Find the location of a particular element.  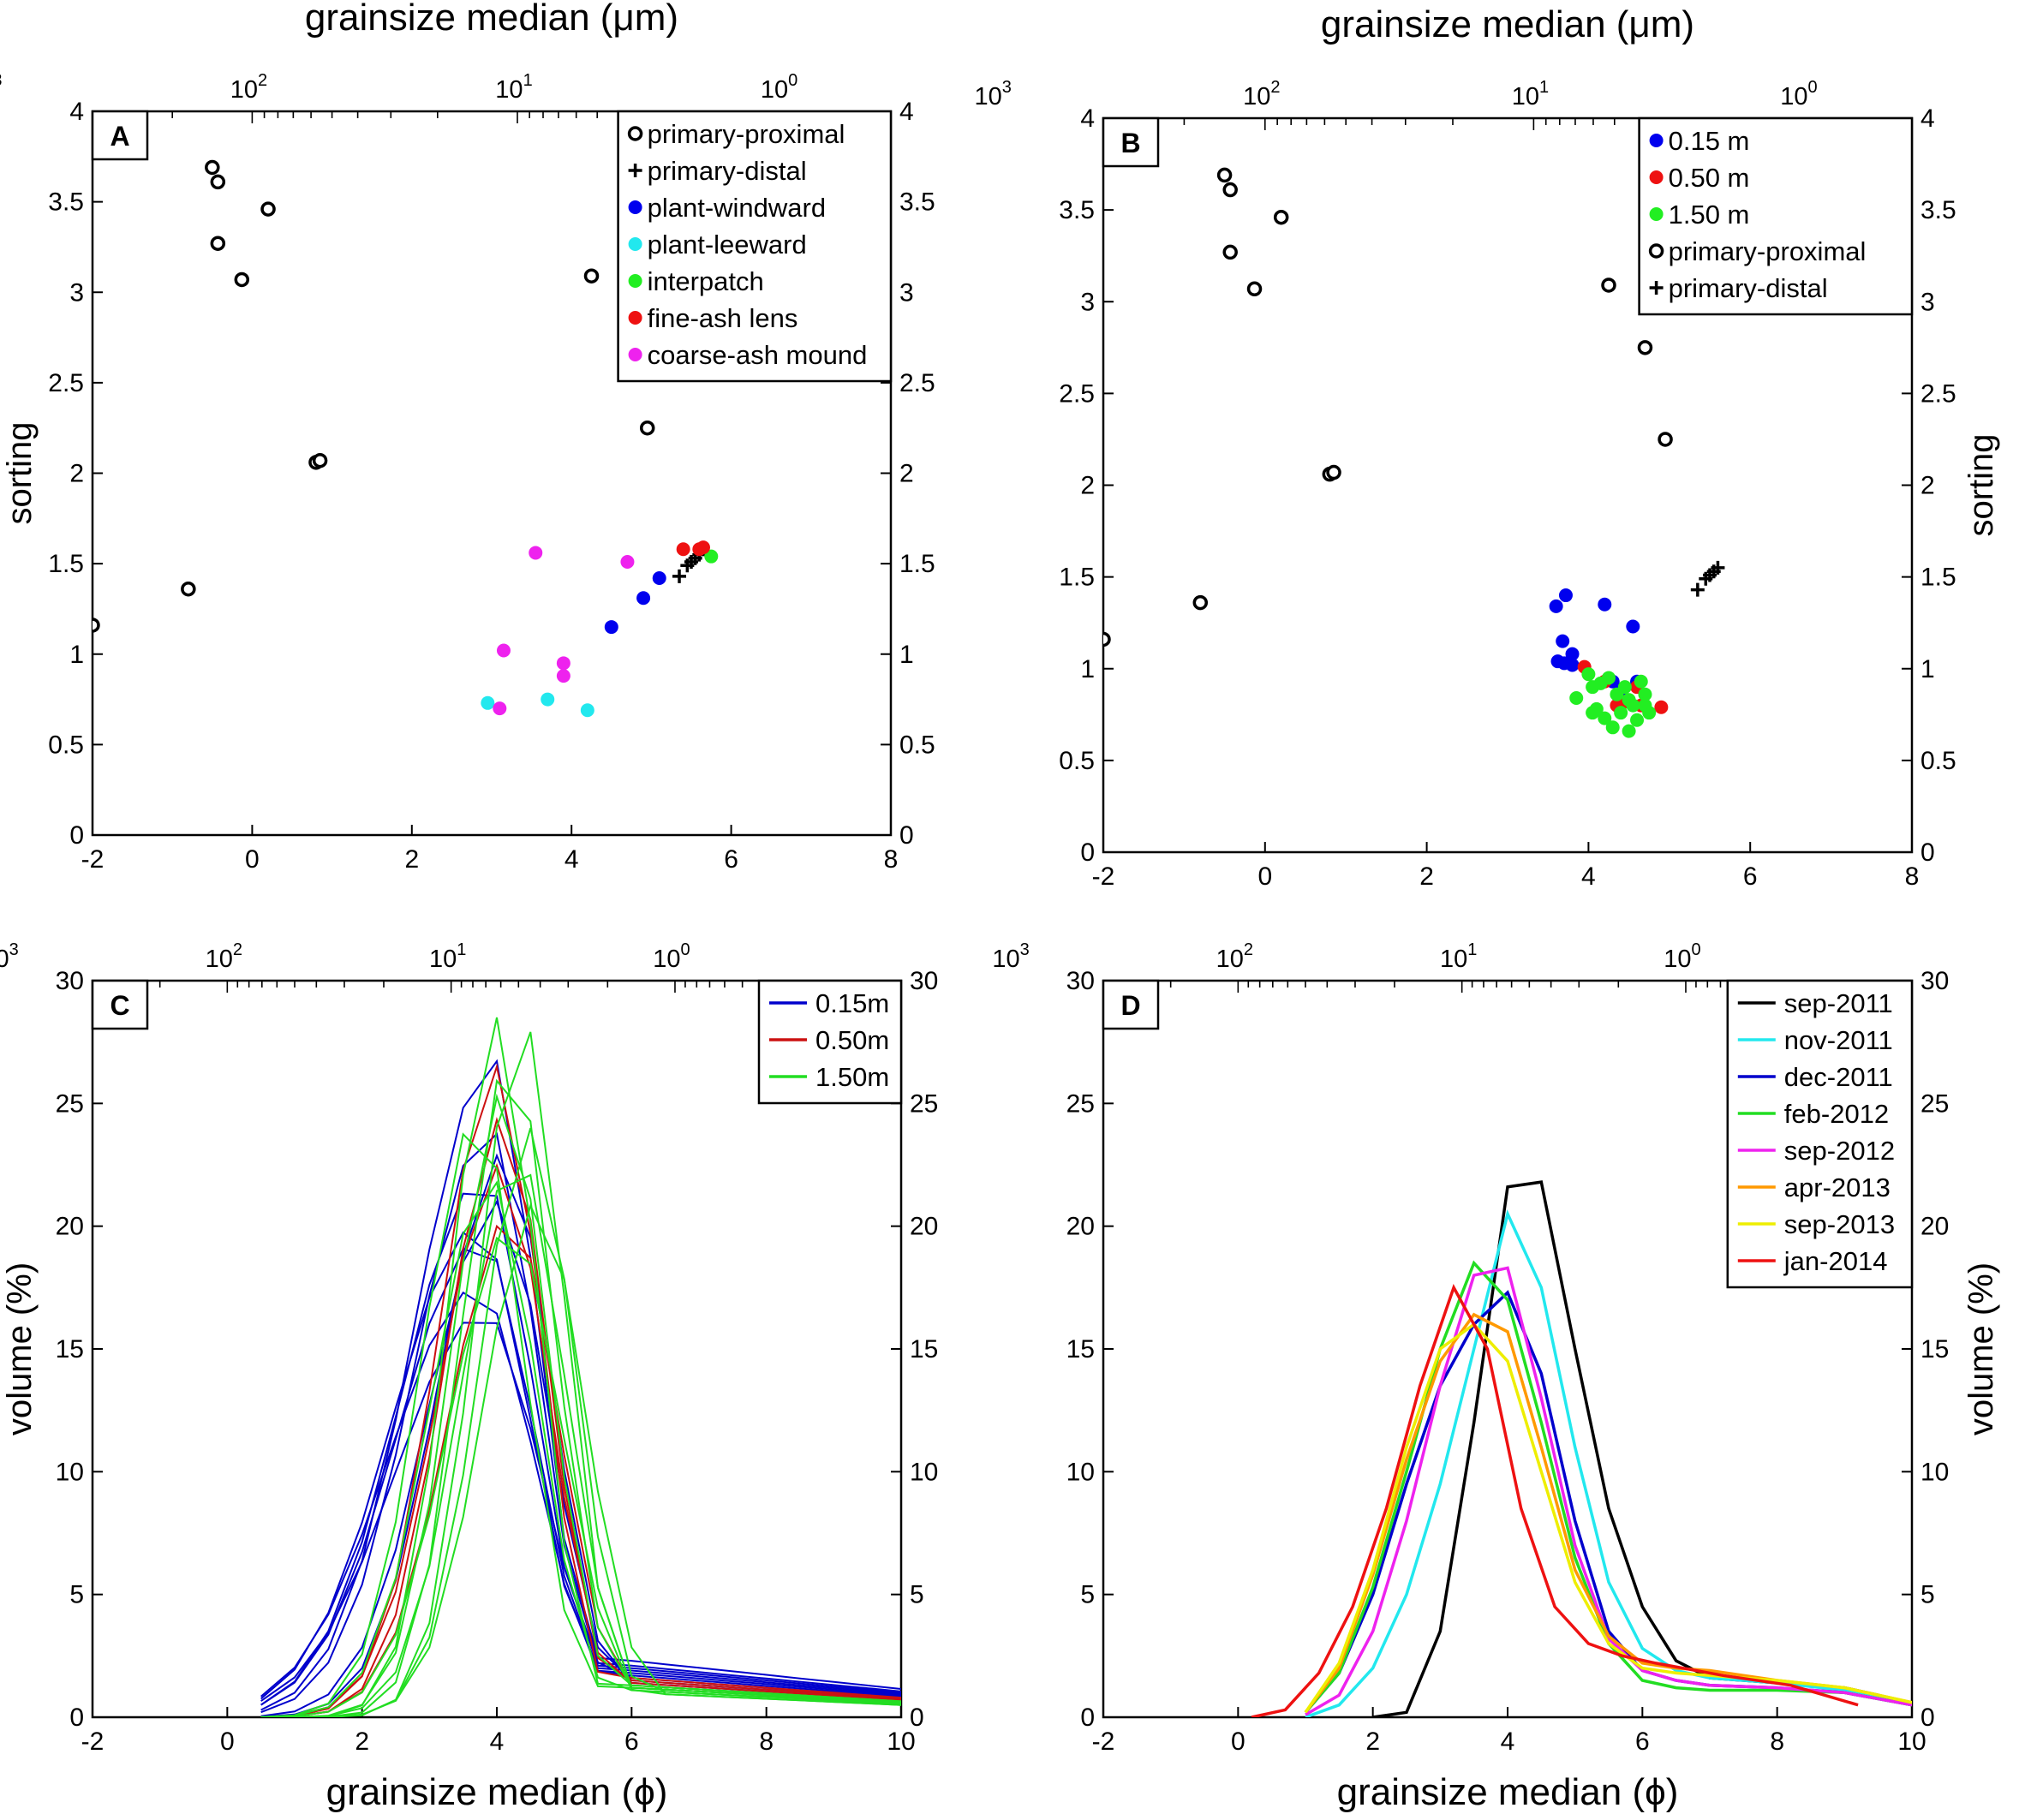

legend-entry: 0.15 m is located at coordinates (1699, 141).